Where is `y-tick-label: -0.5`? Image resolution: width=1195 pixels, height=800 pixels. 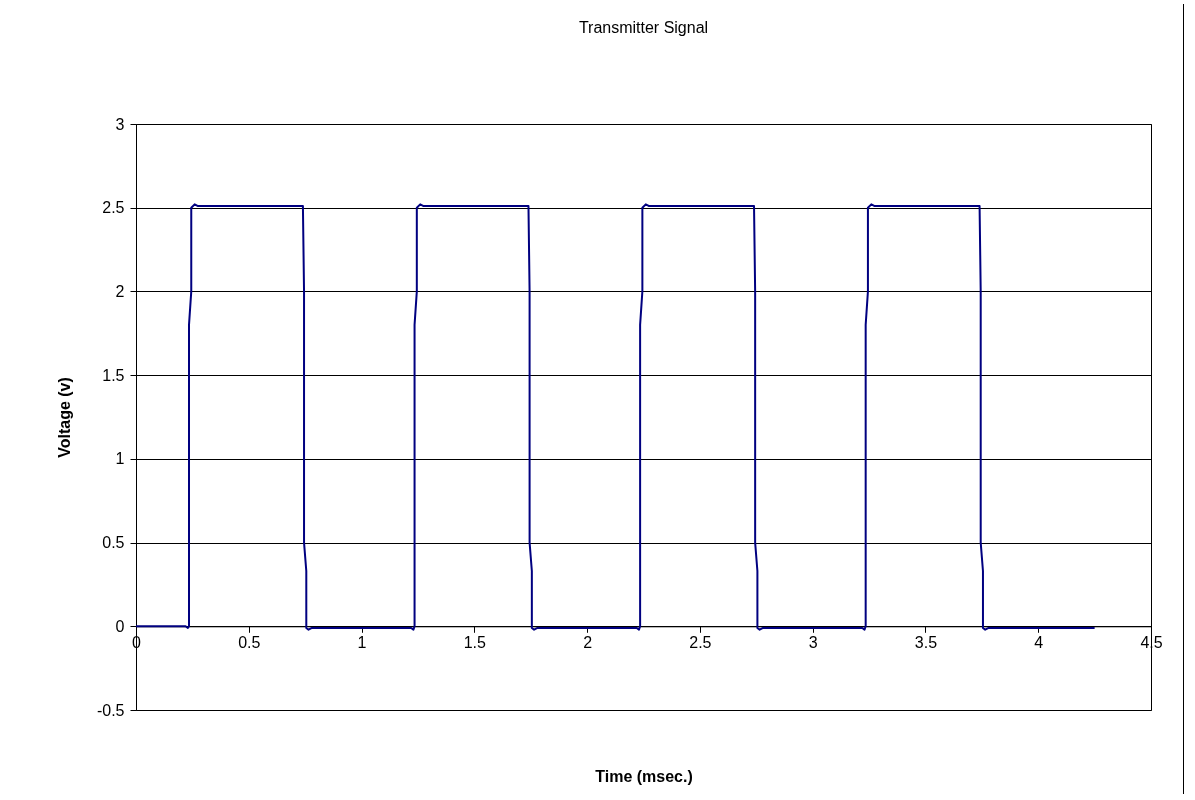 y-tick-label: -0.5 is located at coordinates (110, 710).